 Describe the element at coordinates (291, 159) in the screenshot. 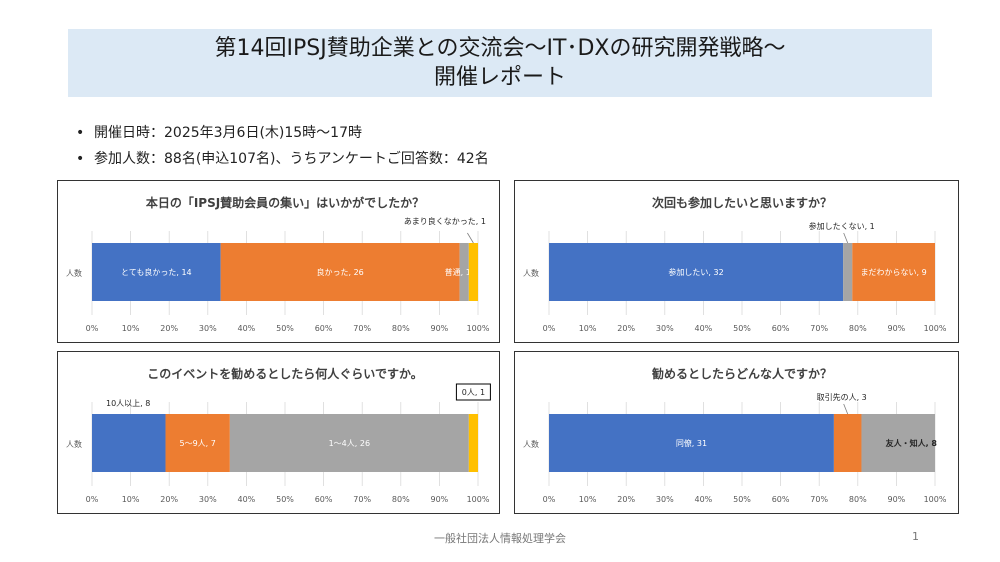

I see `bullet-attendance-text: 参加人数：88名(申込107名)、うちアンケートご回答数：42名` at that location.